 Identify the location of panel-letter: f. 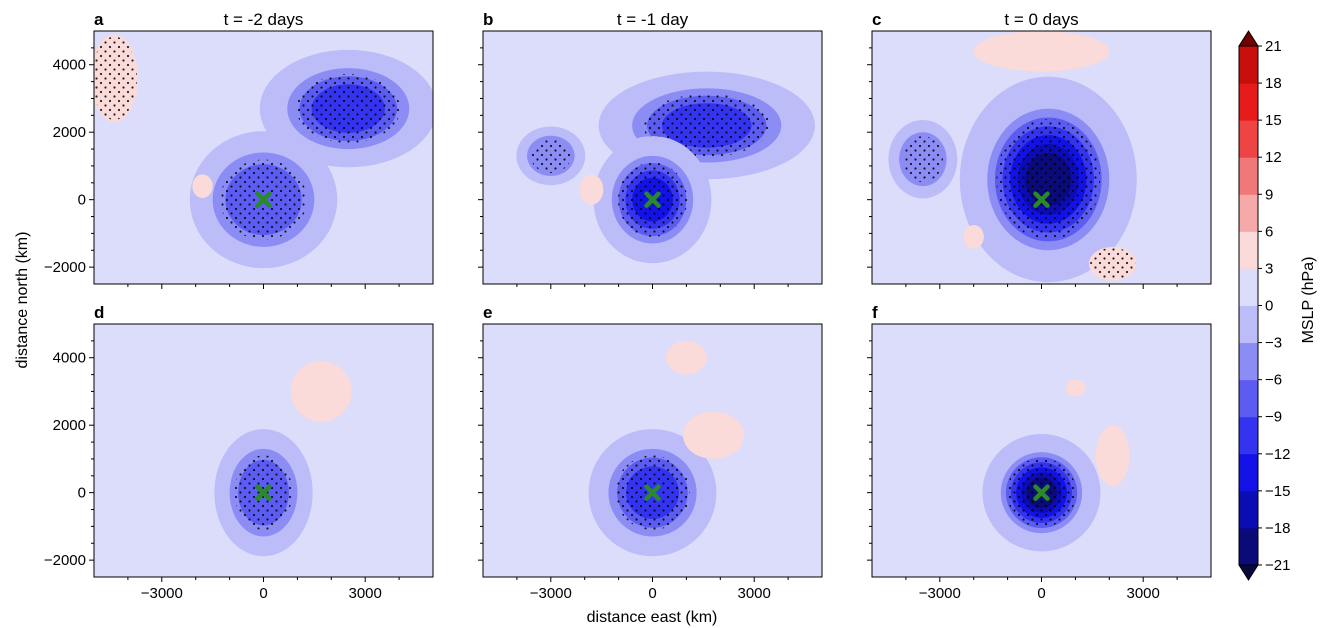
(875, 312).